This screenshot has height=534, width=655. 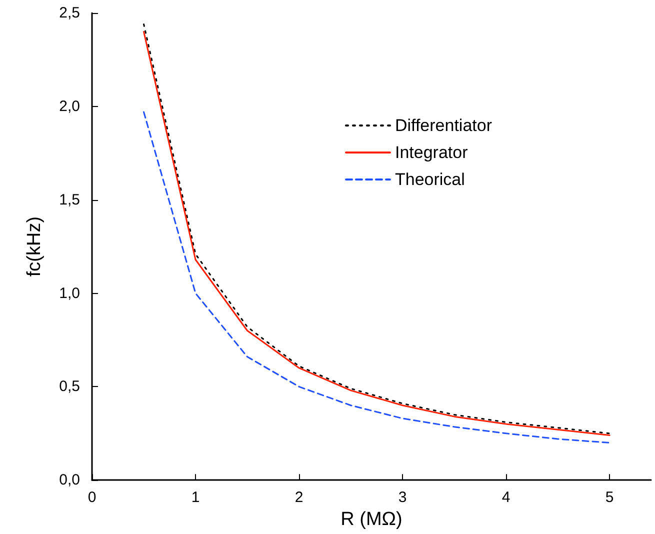 What do you see at coordinates (69, 199) in the screenshot?
I see `y-tick-label: 1,5` at bounding box center [69, 199].